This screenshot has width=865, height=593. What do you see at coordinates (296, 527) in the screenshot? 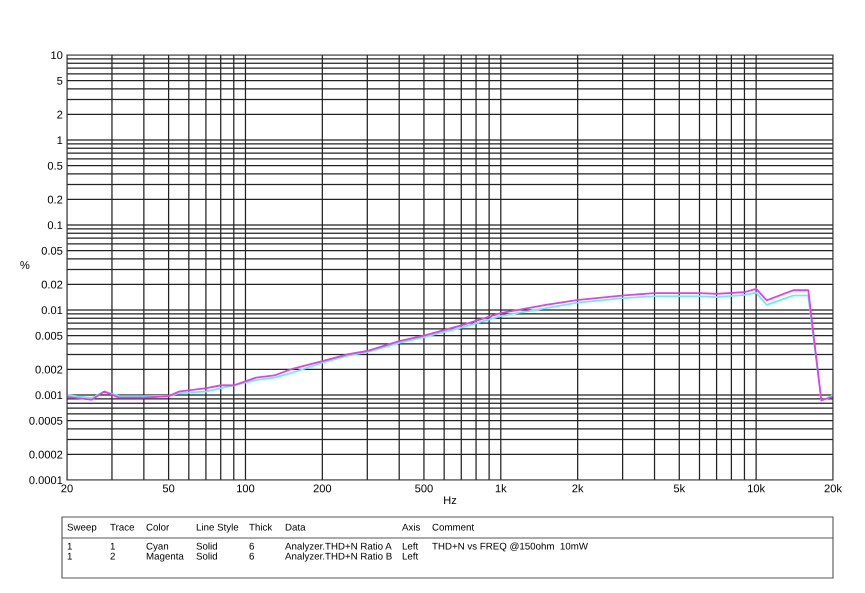
I see `text: Data` at bounding box center [296, 527].